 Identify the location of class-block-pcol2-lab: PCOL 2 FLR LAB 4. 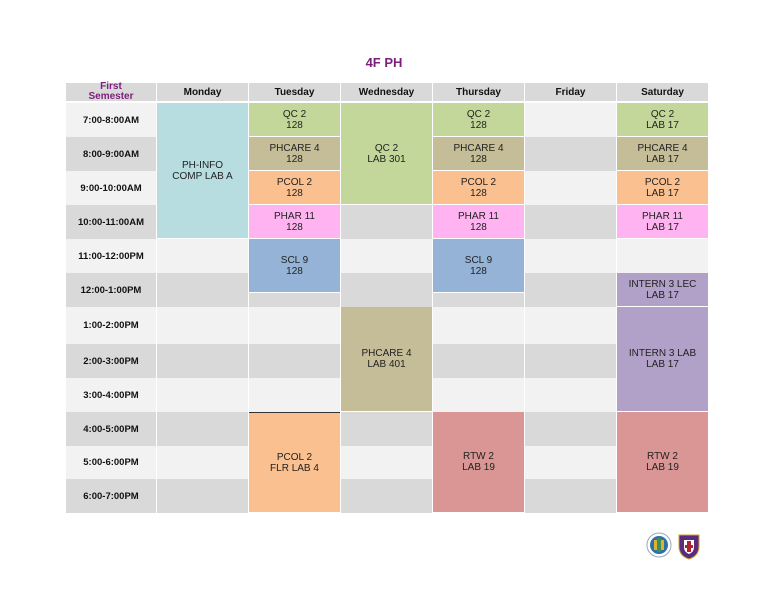
(294, 462).